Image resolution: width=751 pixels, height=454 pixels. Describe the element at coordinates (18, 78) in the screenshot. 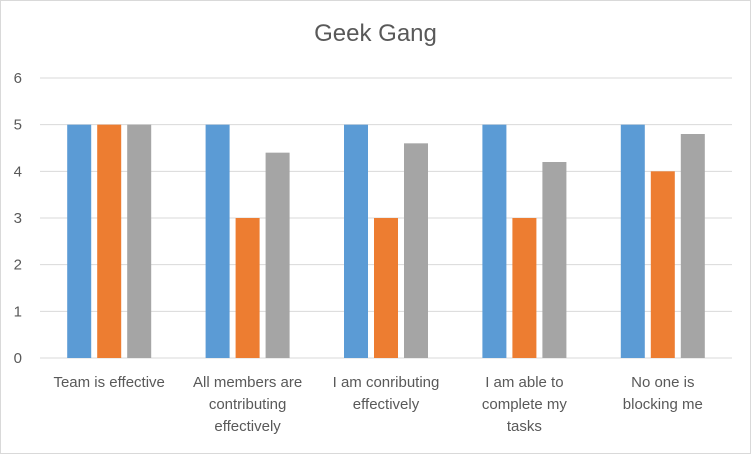

I see `y-tick-label: 6` at that location.